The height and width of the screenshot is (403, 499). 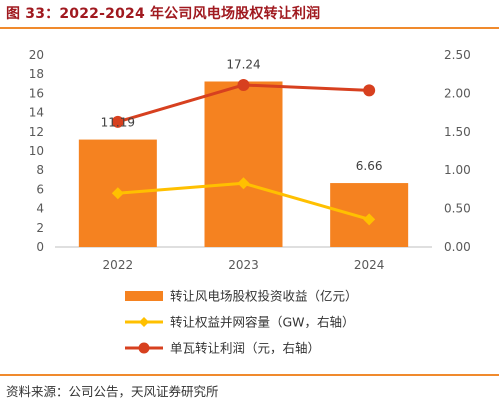 What do you see at coordinates (249, 28) in the screenshot?
I see `title-divider` at bounding box center [249, 28].